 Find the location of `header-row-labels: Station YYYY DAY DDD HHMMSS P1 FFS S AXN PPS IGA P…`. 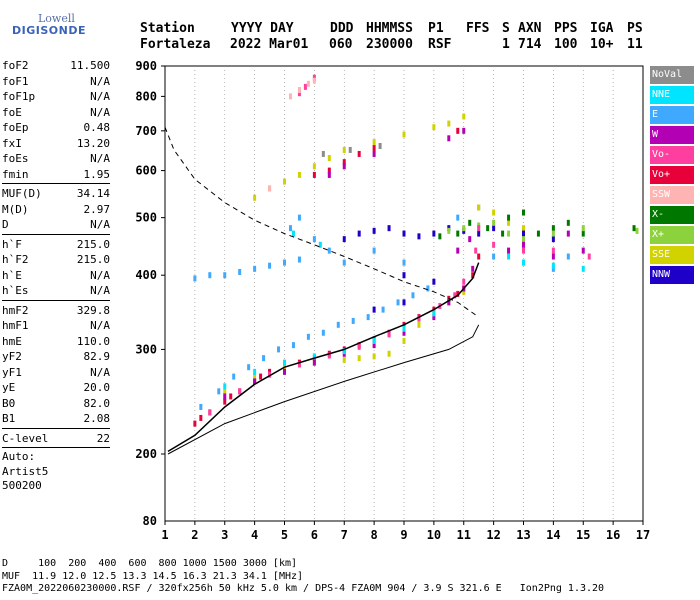

header-row-labels: Station YYYY DAY DDD HHMMSS P1 FFS S AXN PPS IGA P… is located at coordinates (350, 29).